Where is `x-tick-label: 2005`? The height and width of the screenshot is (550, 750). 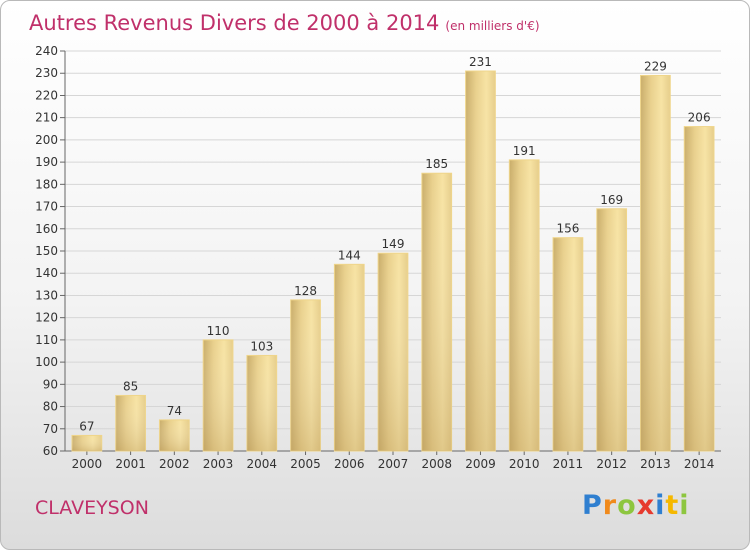 x-tick-label: 2005 is located at coordinates (305, 464).